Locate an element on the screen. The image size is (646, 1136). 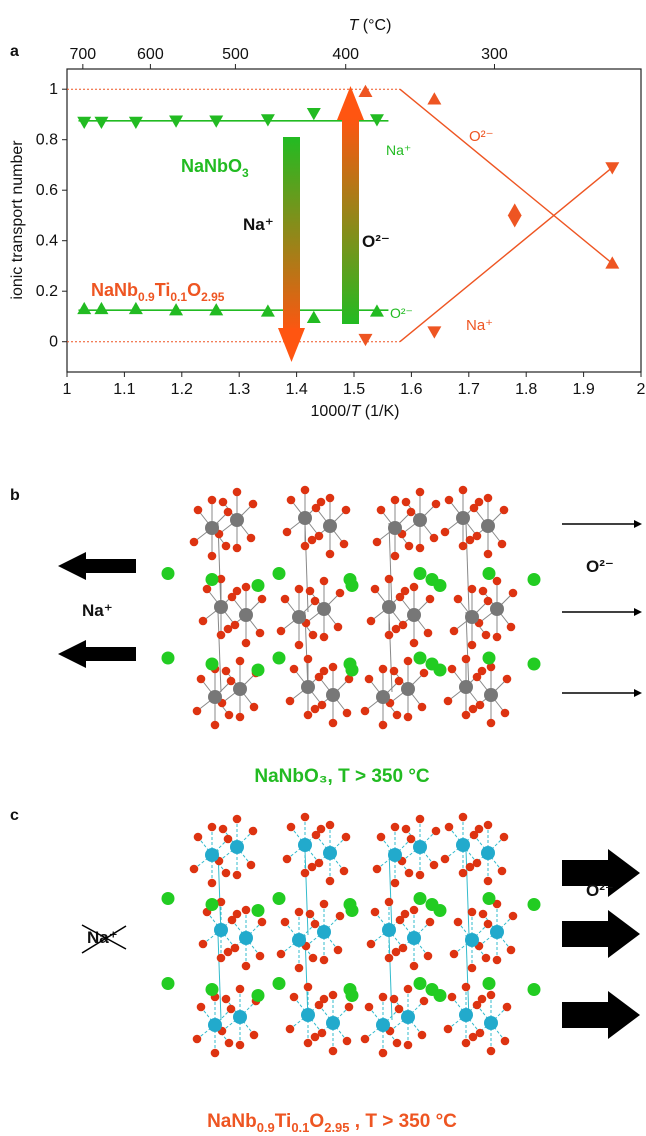
x-axis-label: 1000/T (1/K) is located at coordinates (355, 411).